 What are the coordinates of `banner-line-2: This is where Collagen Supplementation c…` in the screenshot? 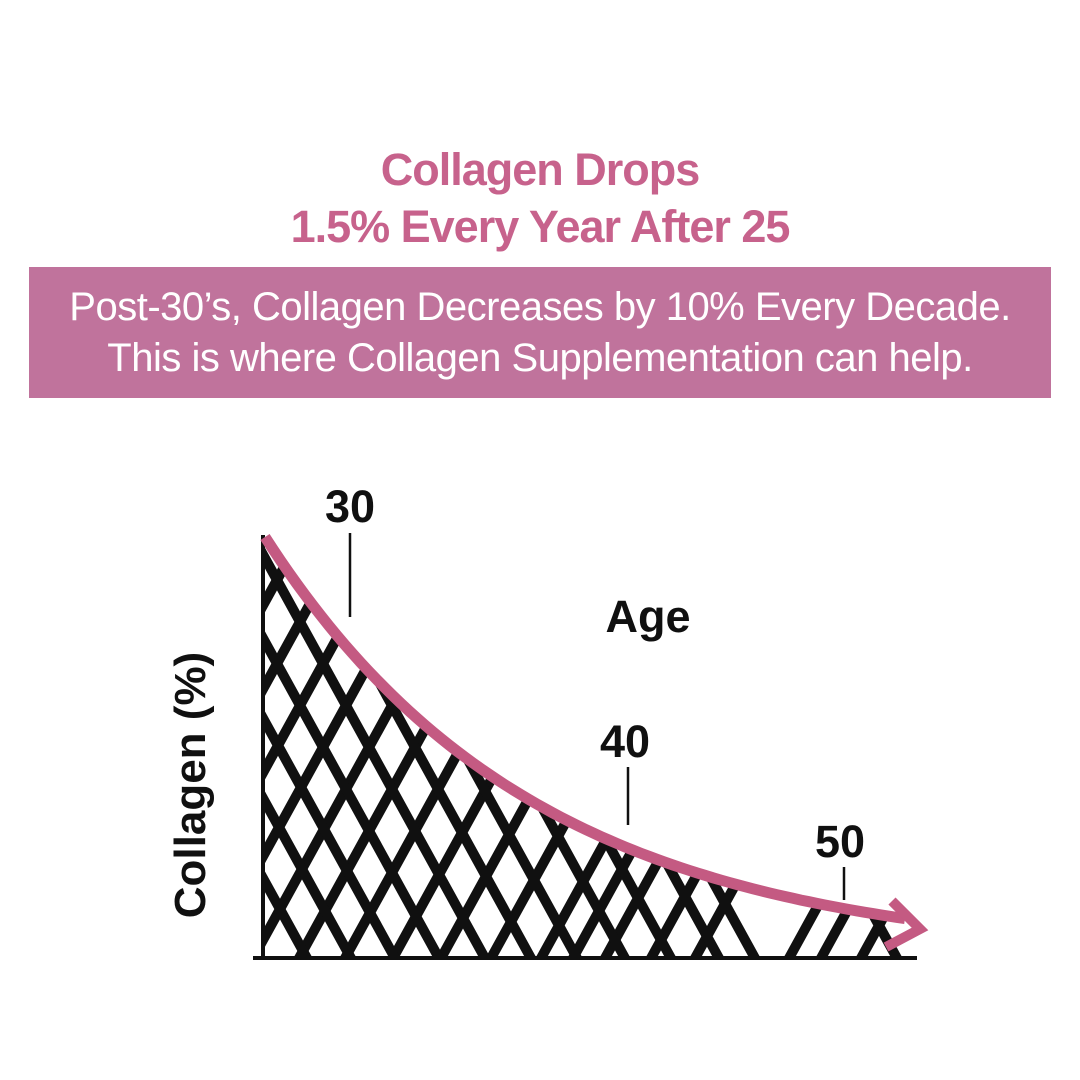 It's located at (540, 357).